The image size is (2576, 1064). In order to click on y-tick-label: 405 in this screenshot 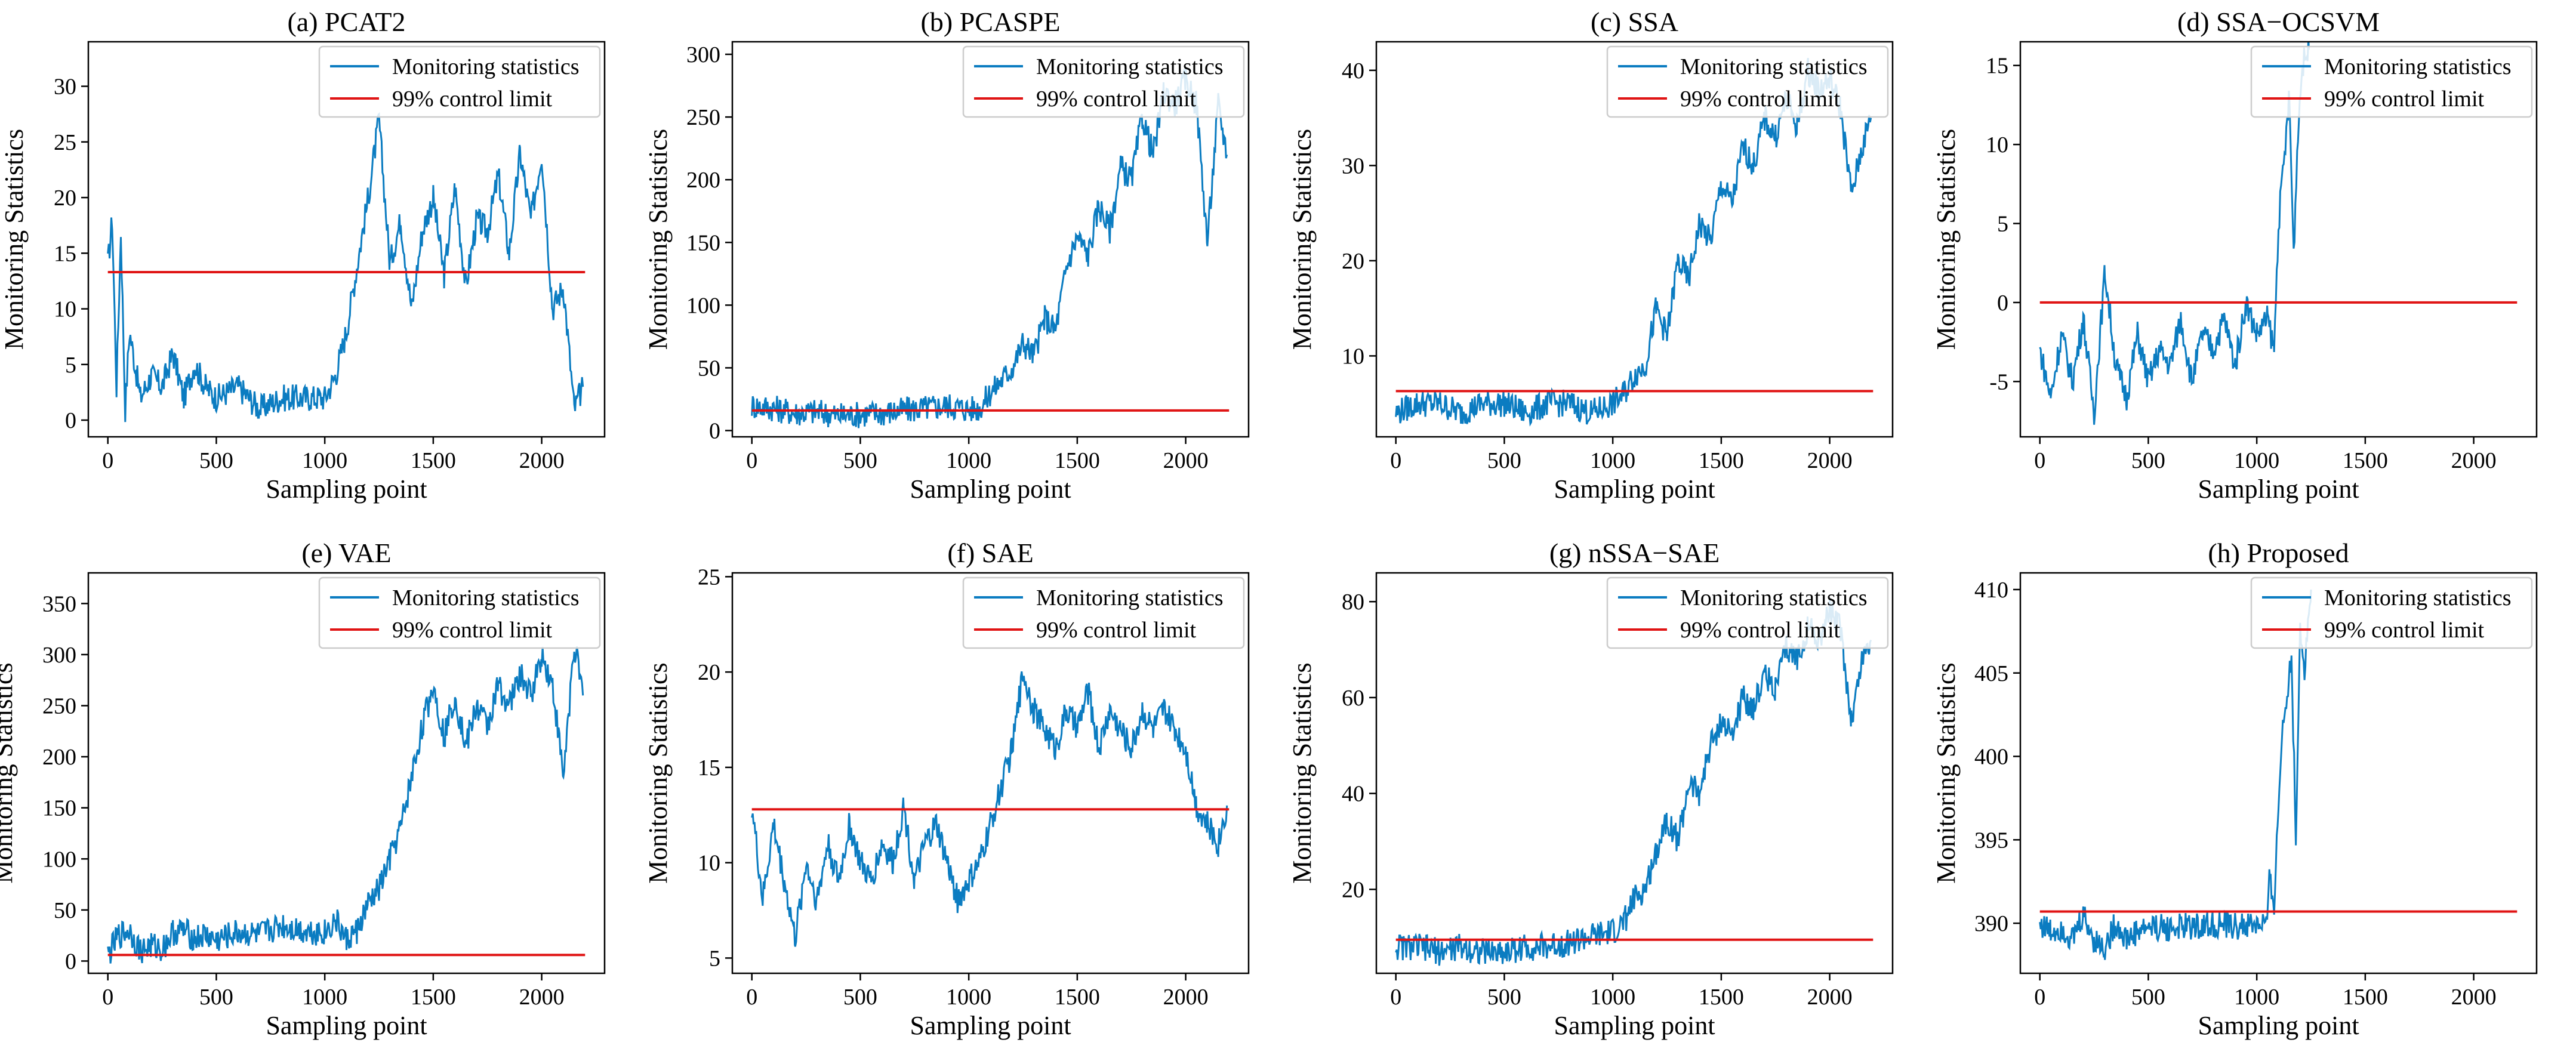, I will do `click(1991, 674)`.